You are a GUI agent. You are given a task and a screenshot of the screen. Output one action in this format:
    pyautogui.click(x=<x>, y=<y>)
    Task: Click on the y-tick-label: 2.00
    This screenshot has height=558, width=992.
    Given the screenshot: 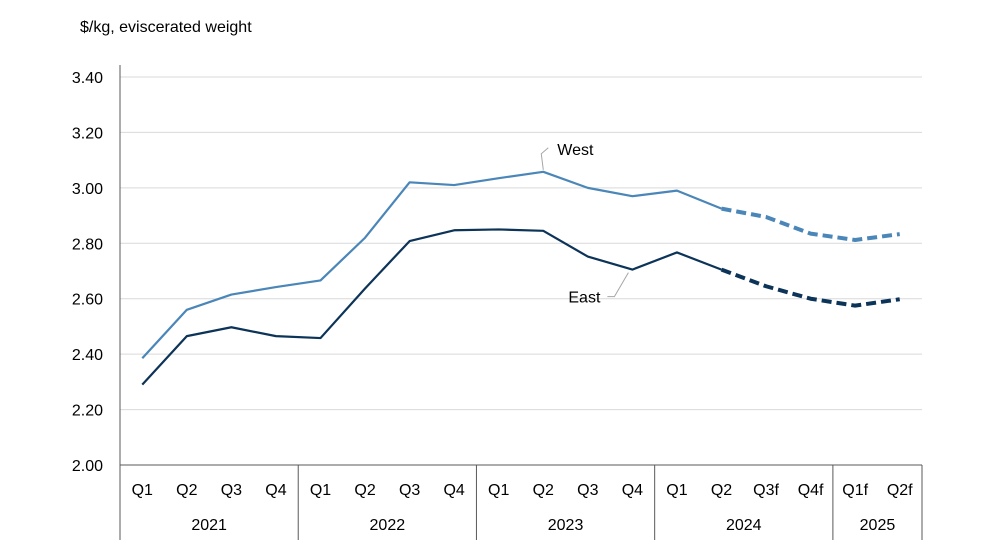 What is the action you would take?
    pyautogui.click(x=87, y=466)
    